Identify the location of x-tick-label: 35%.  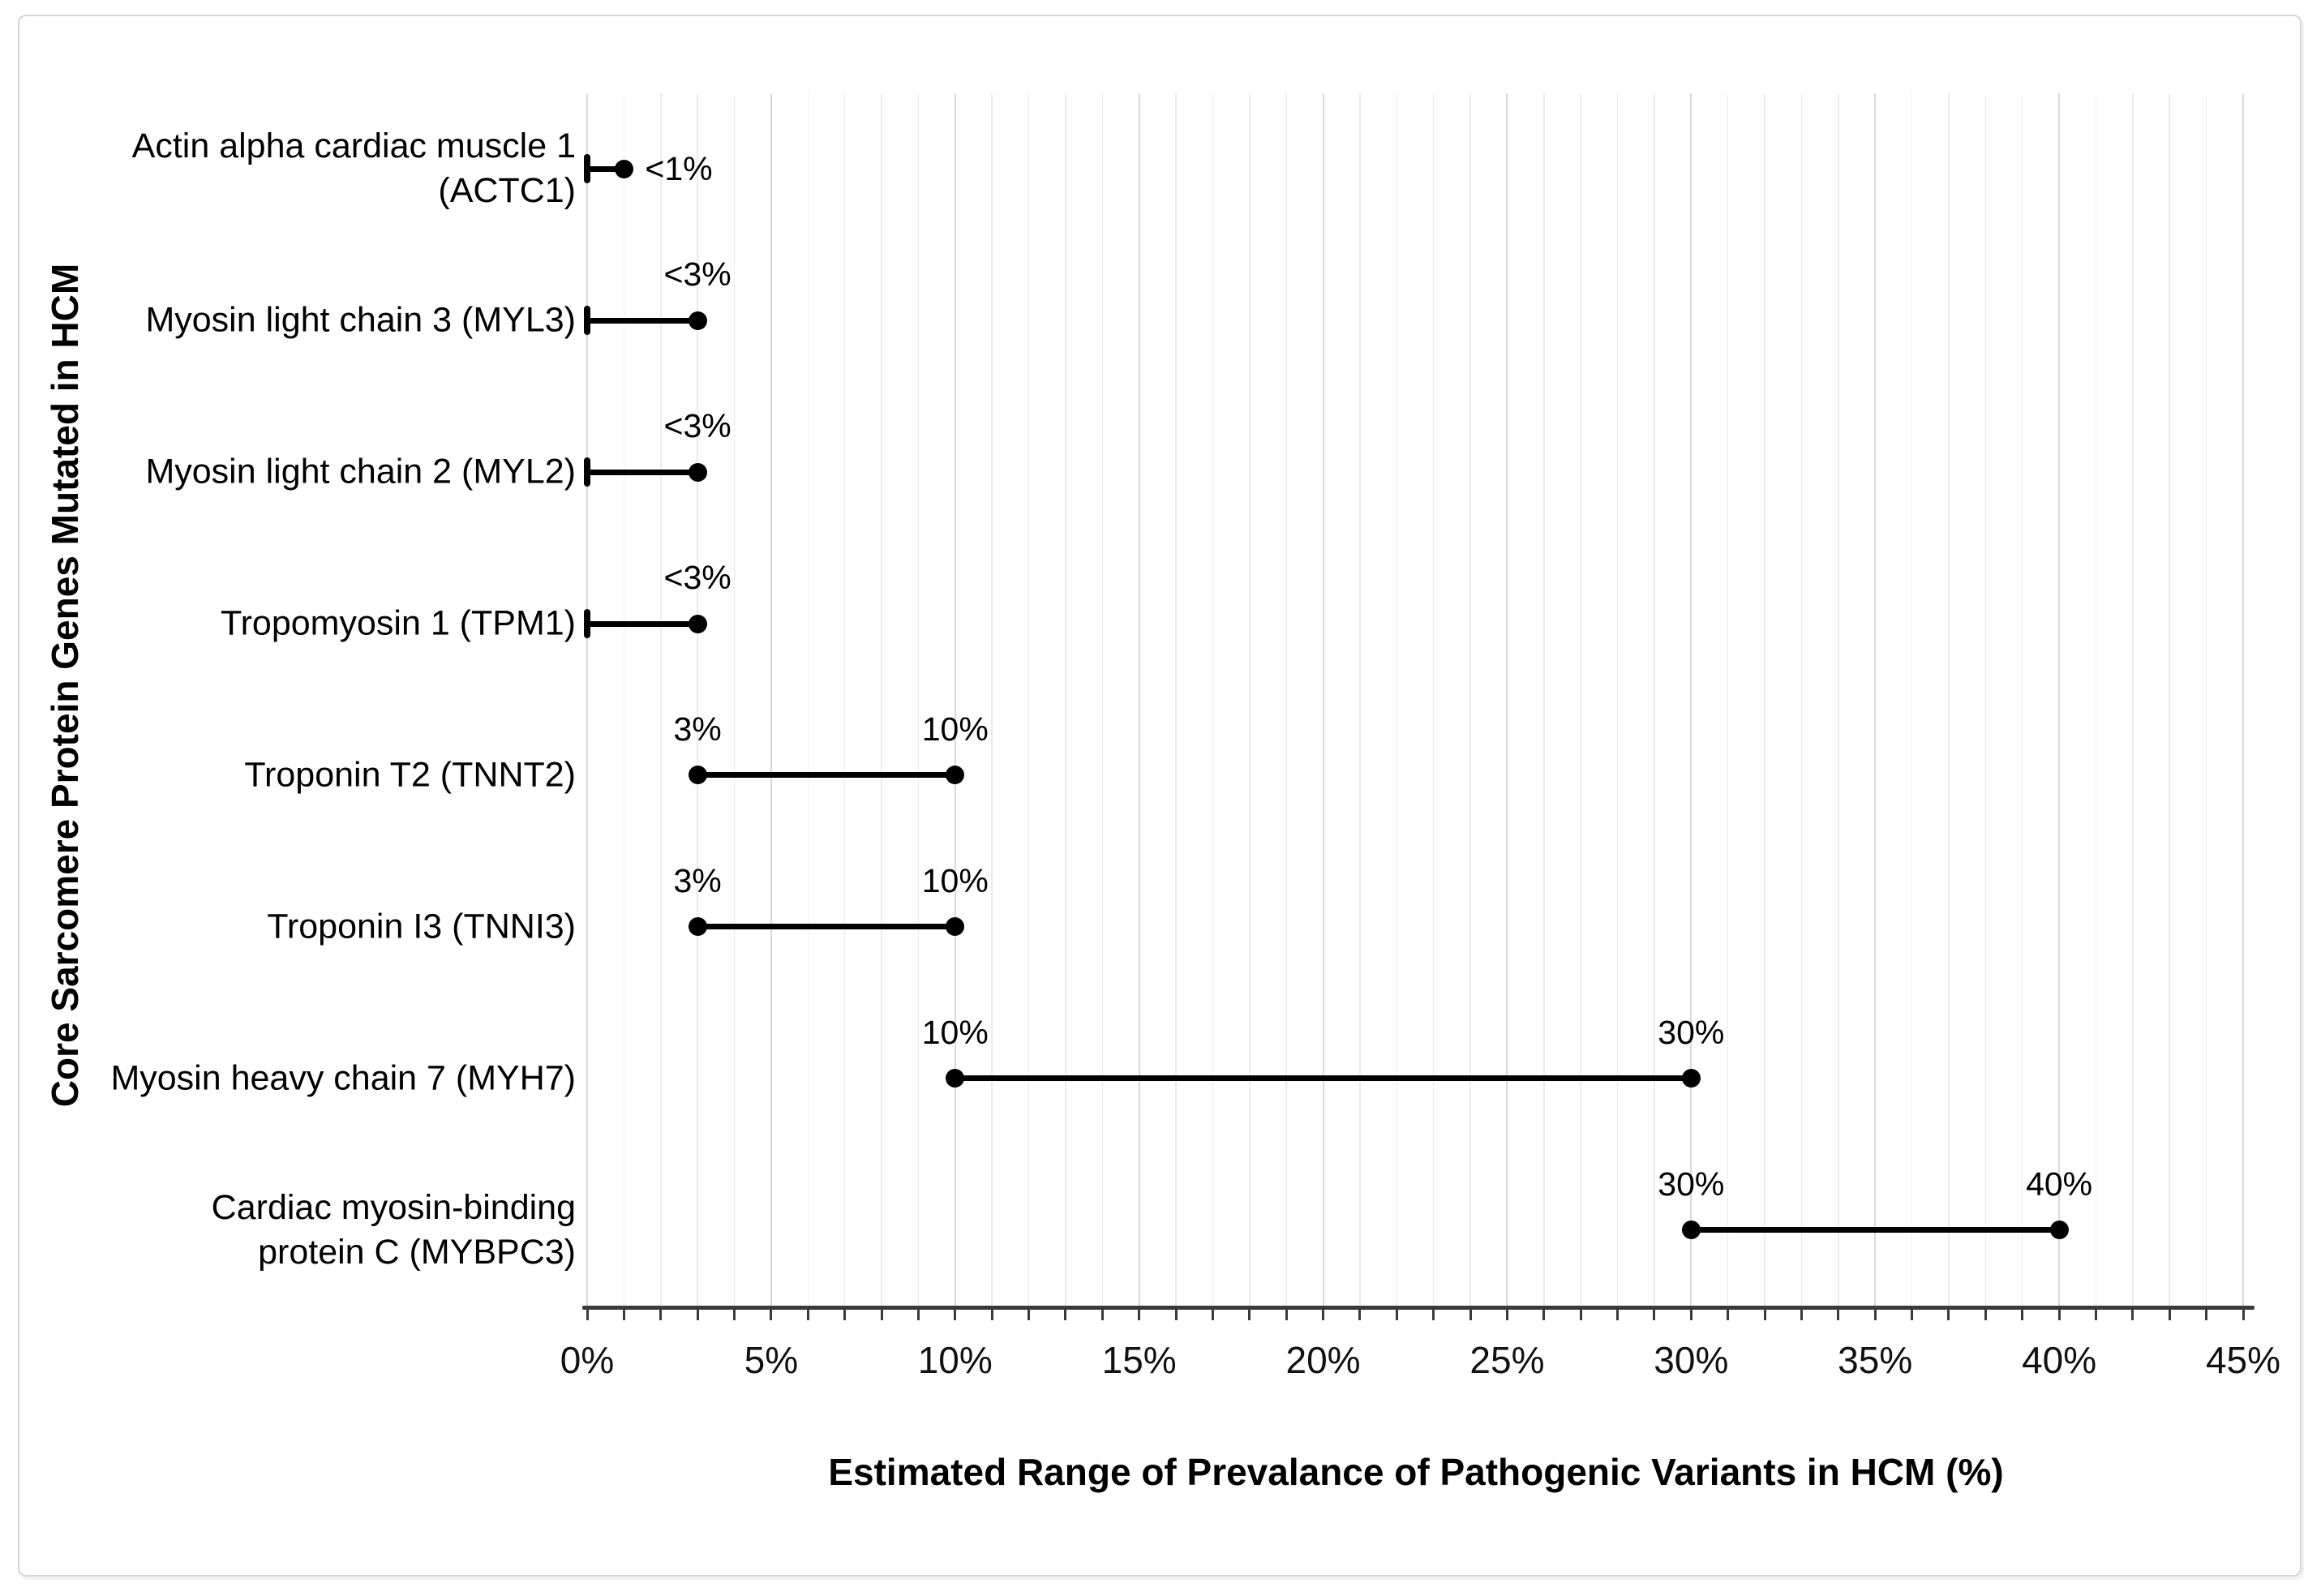
(1876, 1360).